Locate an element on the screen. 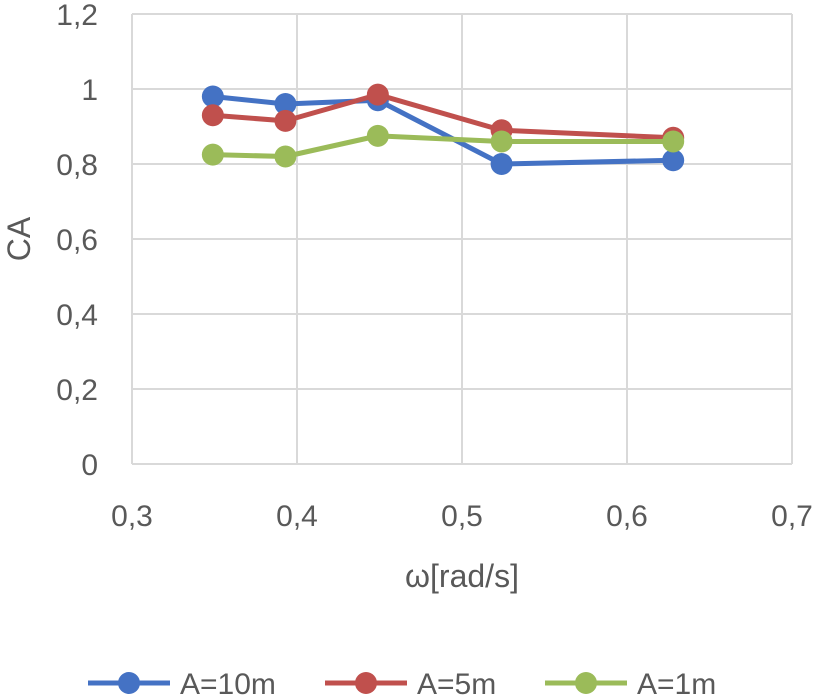  legend: A=10m A=5m A=1m is located at coordinates (402, 682).